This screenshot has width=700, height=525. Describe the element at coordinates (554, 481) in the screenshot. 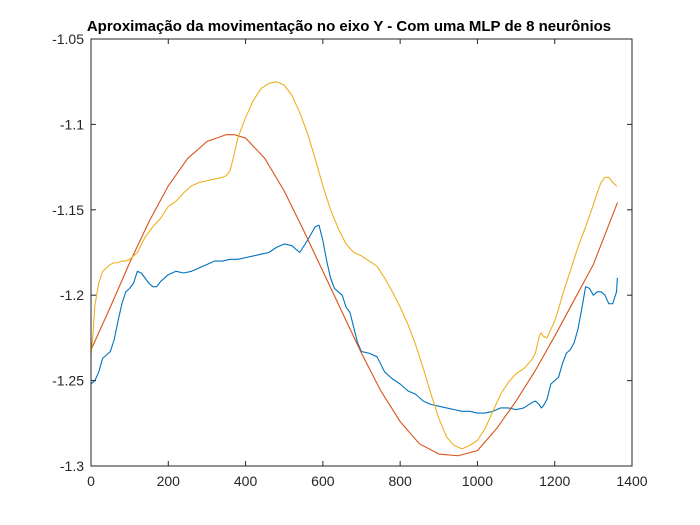

I see `x-tick-label: 1200` at that location.